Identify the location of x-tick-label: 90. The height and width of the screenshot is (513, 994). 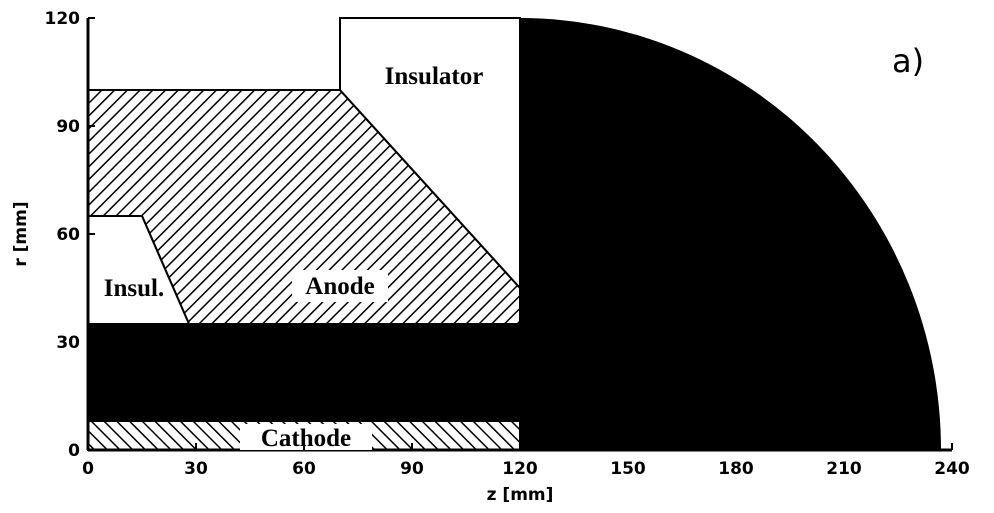
(412, 469).